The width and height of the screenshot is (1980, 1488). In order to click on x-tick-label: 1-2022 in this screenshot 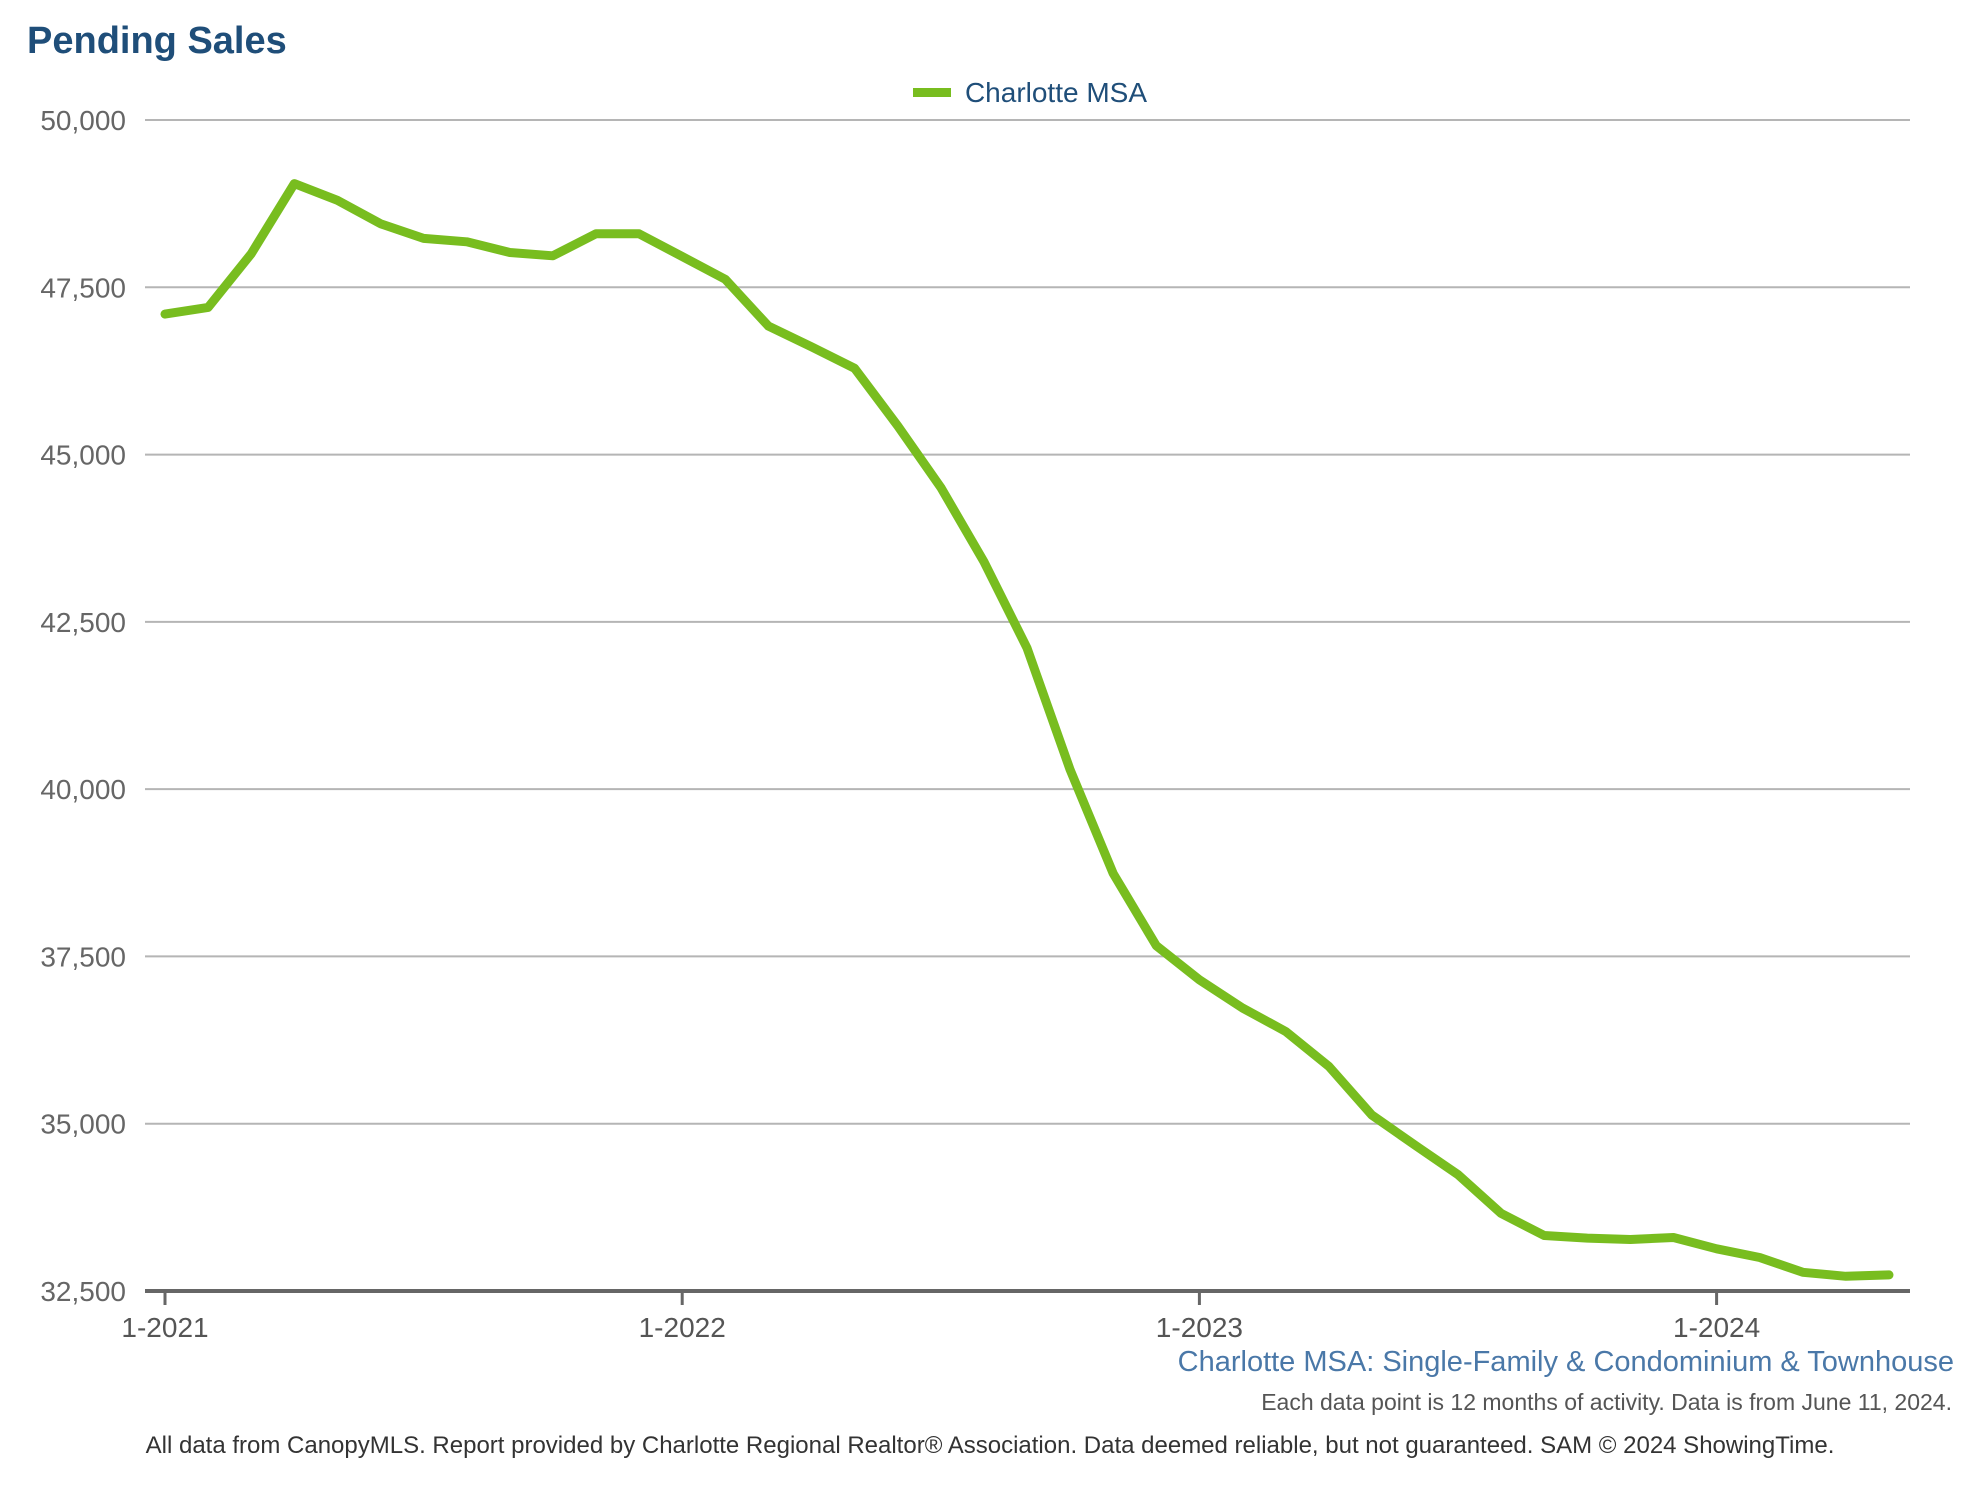, I will do `click(682, 1326)`.